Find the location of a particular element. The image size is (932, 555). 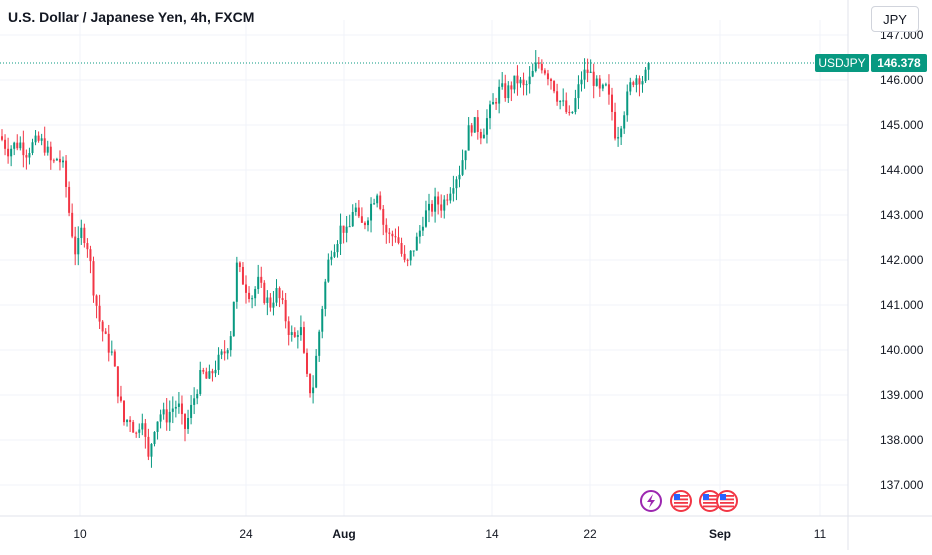

price-tag is located at coordinates (899, 62).